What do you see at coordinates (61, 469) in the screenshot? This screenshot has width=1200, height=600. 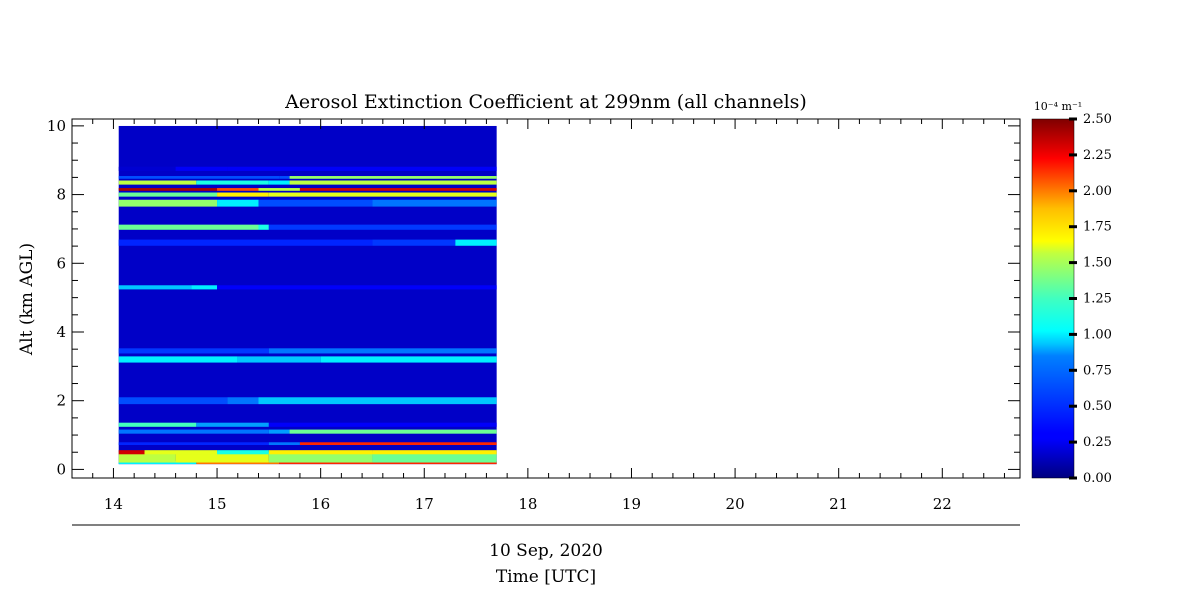 I see `y-tick-label: 0` at bounding box center [61, 469].